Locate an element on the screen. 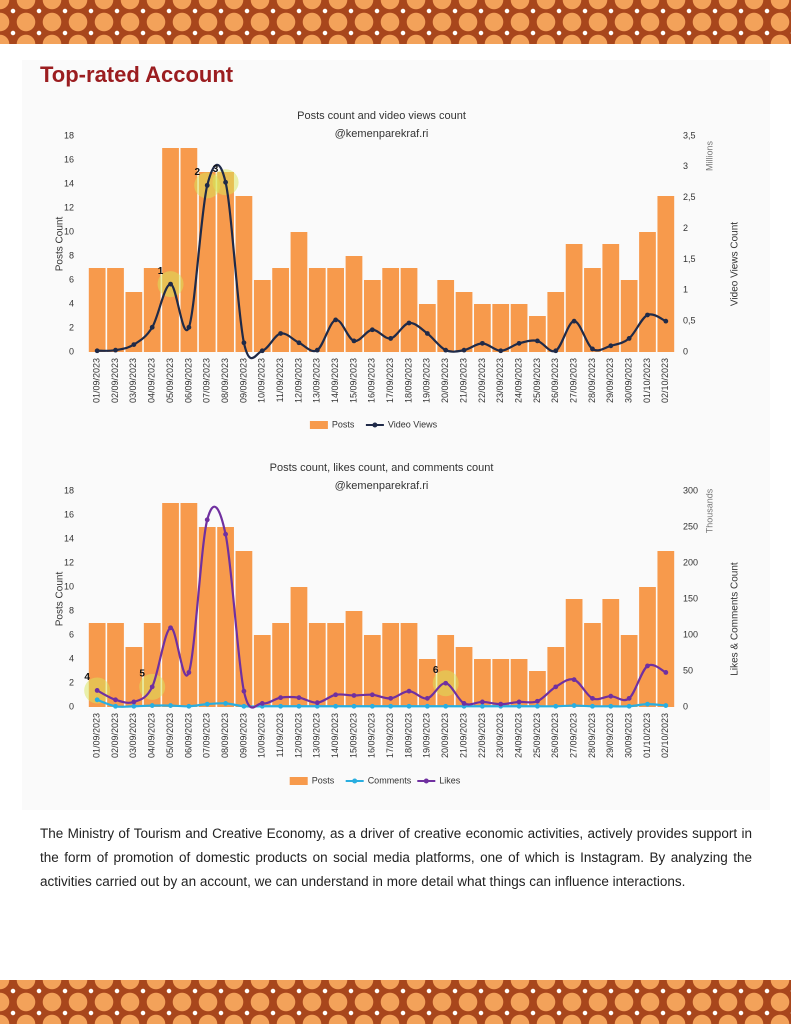  y2-tick-label: 1,5 is located at coordinates (689, 259).